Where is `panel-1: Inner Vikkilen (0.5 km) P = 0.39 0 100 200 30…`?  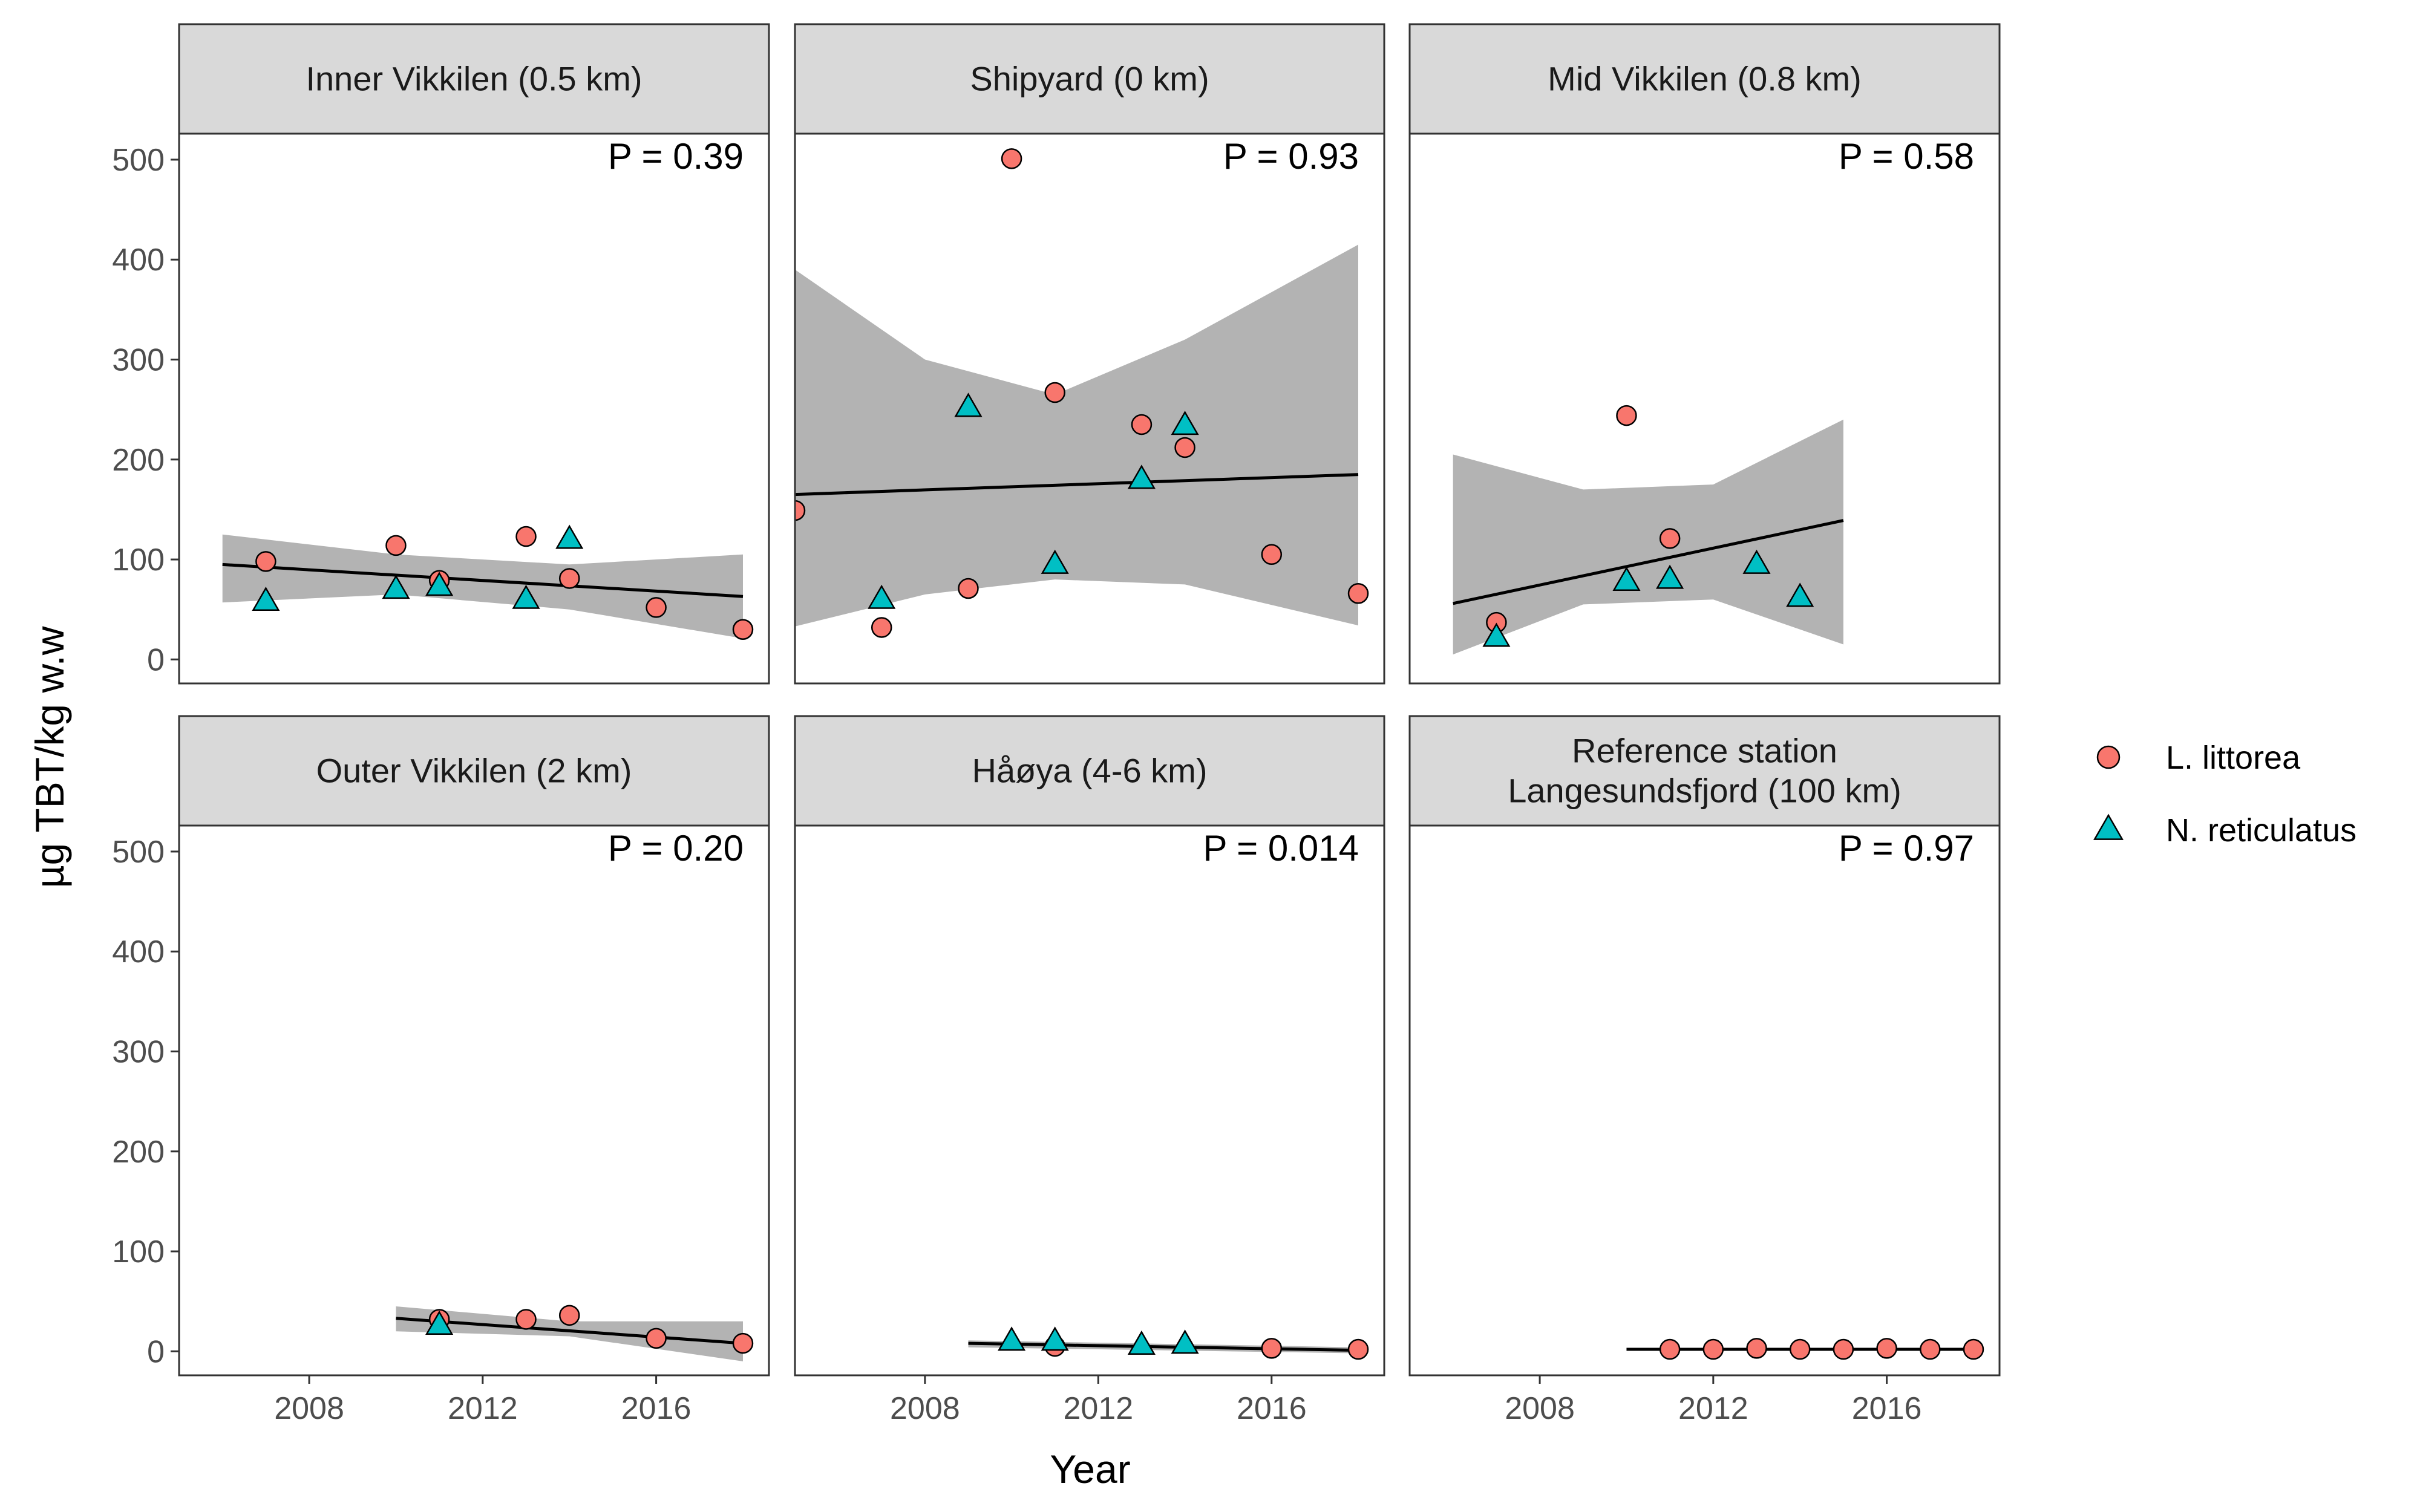 panel-1: Inner Vikkilen (0.5 km) P = 0.39 0 100 200 30… is located at coordinates (441, 354).